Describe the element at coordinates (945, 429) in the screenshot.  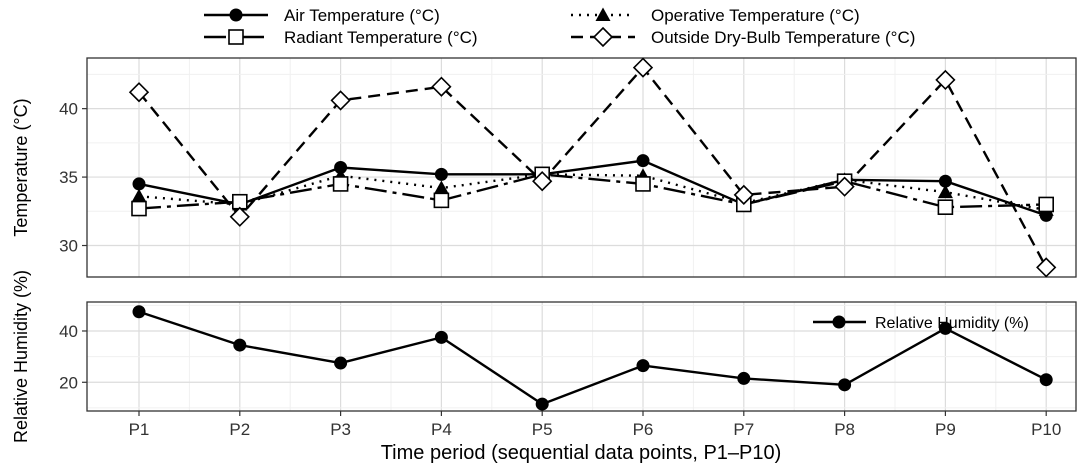
I see `x-tick-label: P9` at that location.